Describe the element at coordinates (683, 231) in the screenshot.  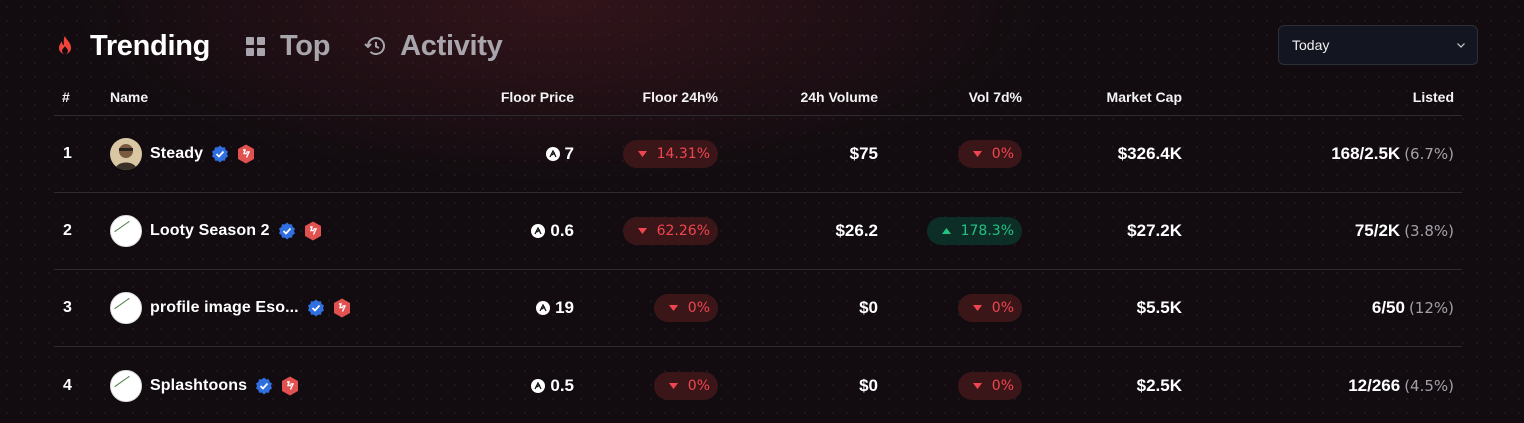
I see `floor-24h-change: 62.26%` at that location.